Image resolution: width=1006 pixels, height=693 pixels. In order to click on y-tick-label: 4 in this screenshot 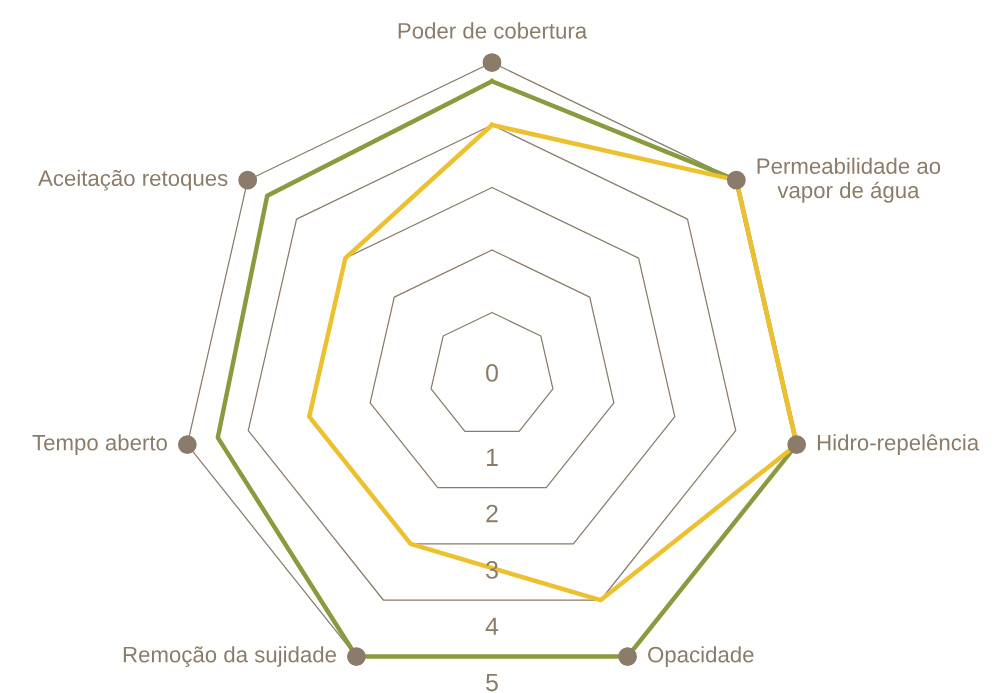, I will do `click(492, 626)`.